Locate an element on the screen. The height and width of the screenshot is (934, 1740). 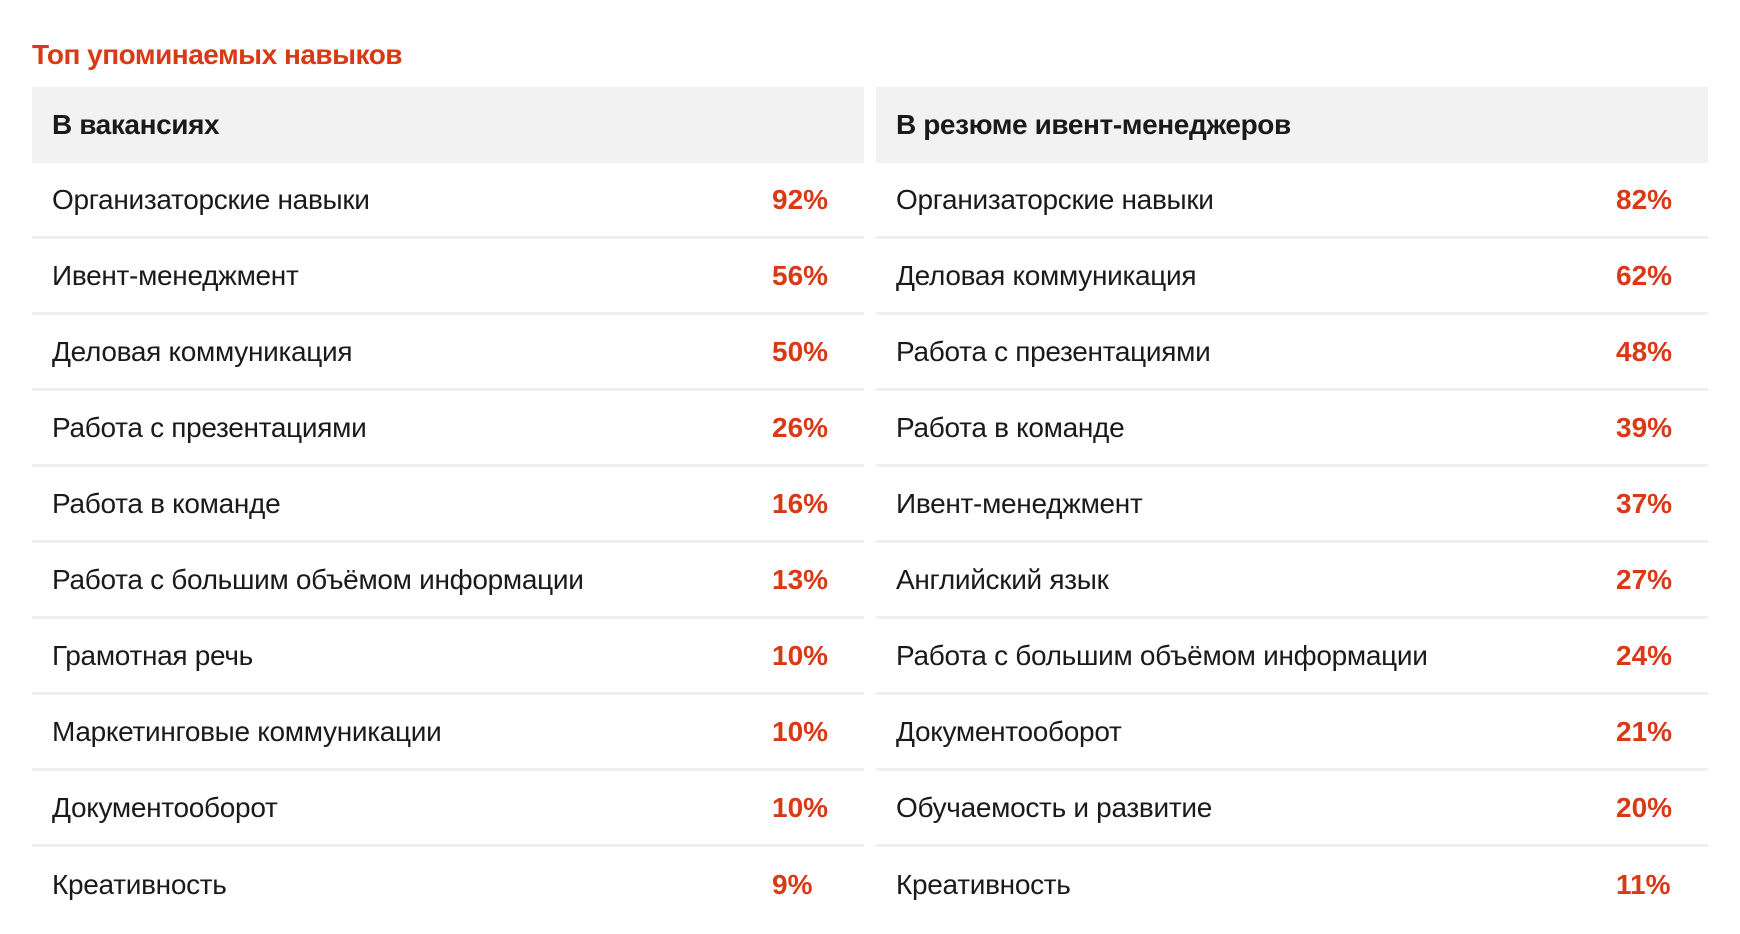
table-row: Ивент-менеджмент 56% is located at coordinates (448, 277).